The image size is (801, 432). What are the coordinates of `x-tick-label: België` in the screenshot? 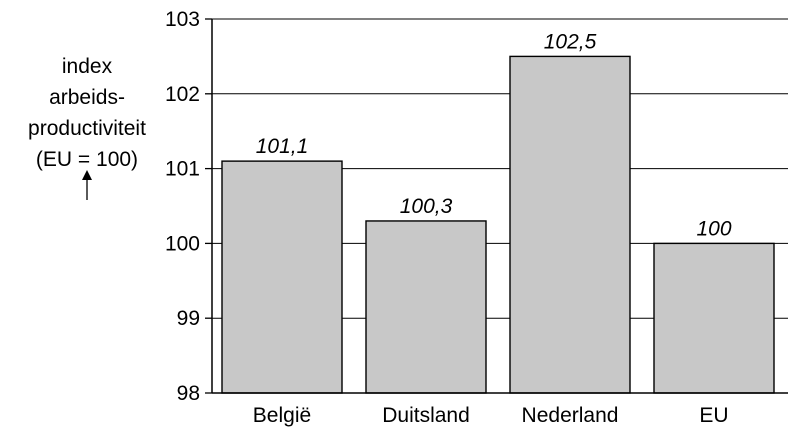 It's located at (282, 415).